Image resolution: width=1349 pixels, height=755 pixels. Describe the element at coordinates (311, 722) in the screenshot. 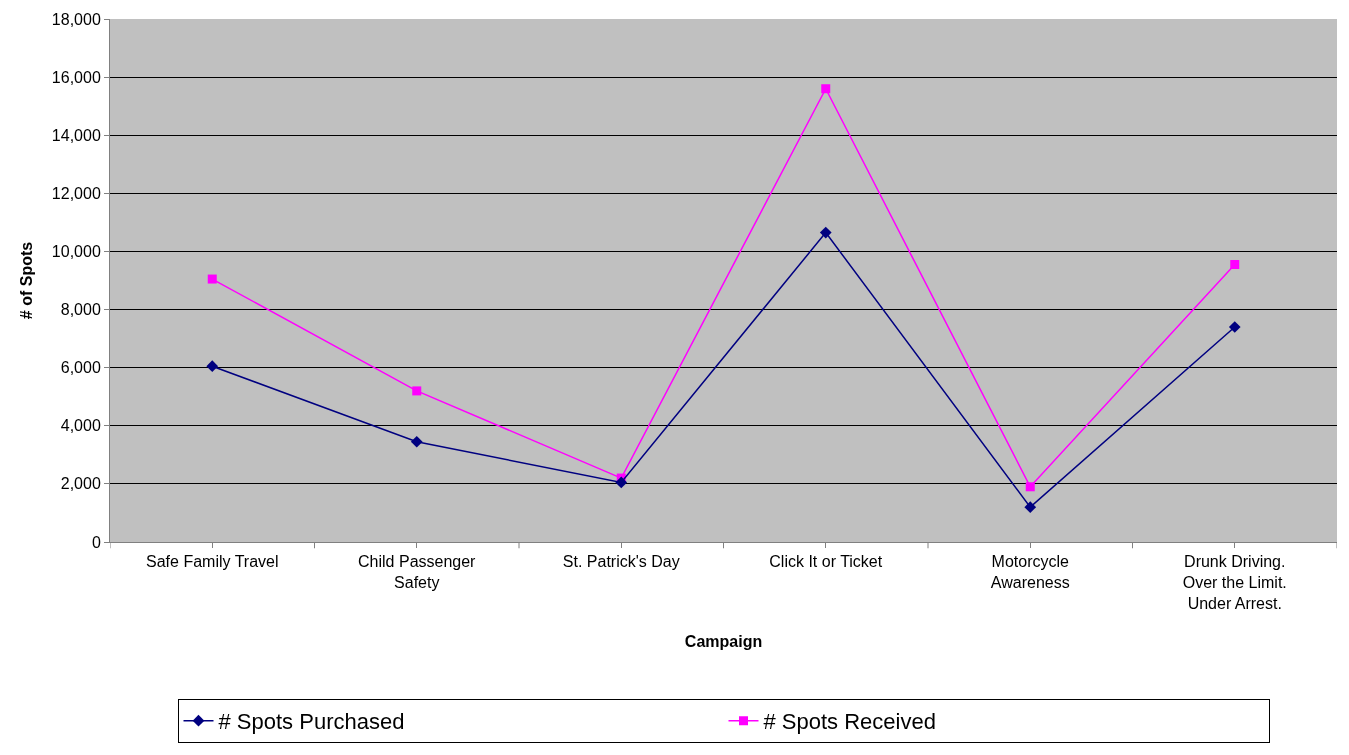

I see `legend-label: # Spots Purchased` at that location.